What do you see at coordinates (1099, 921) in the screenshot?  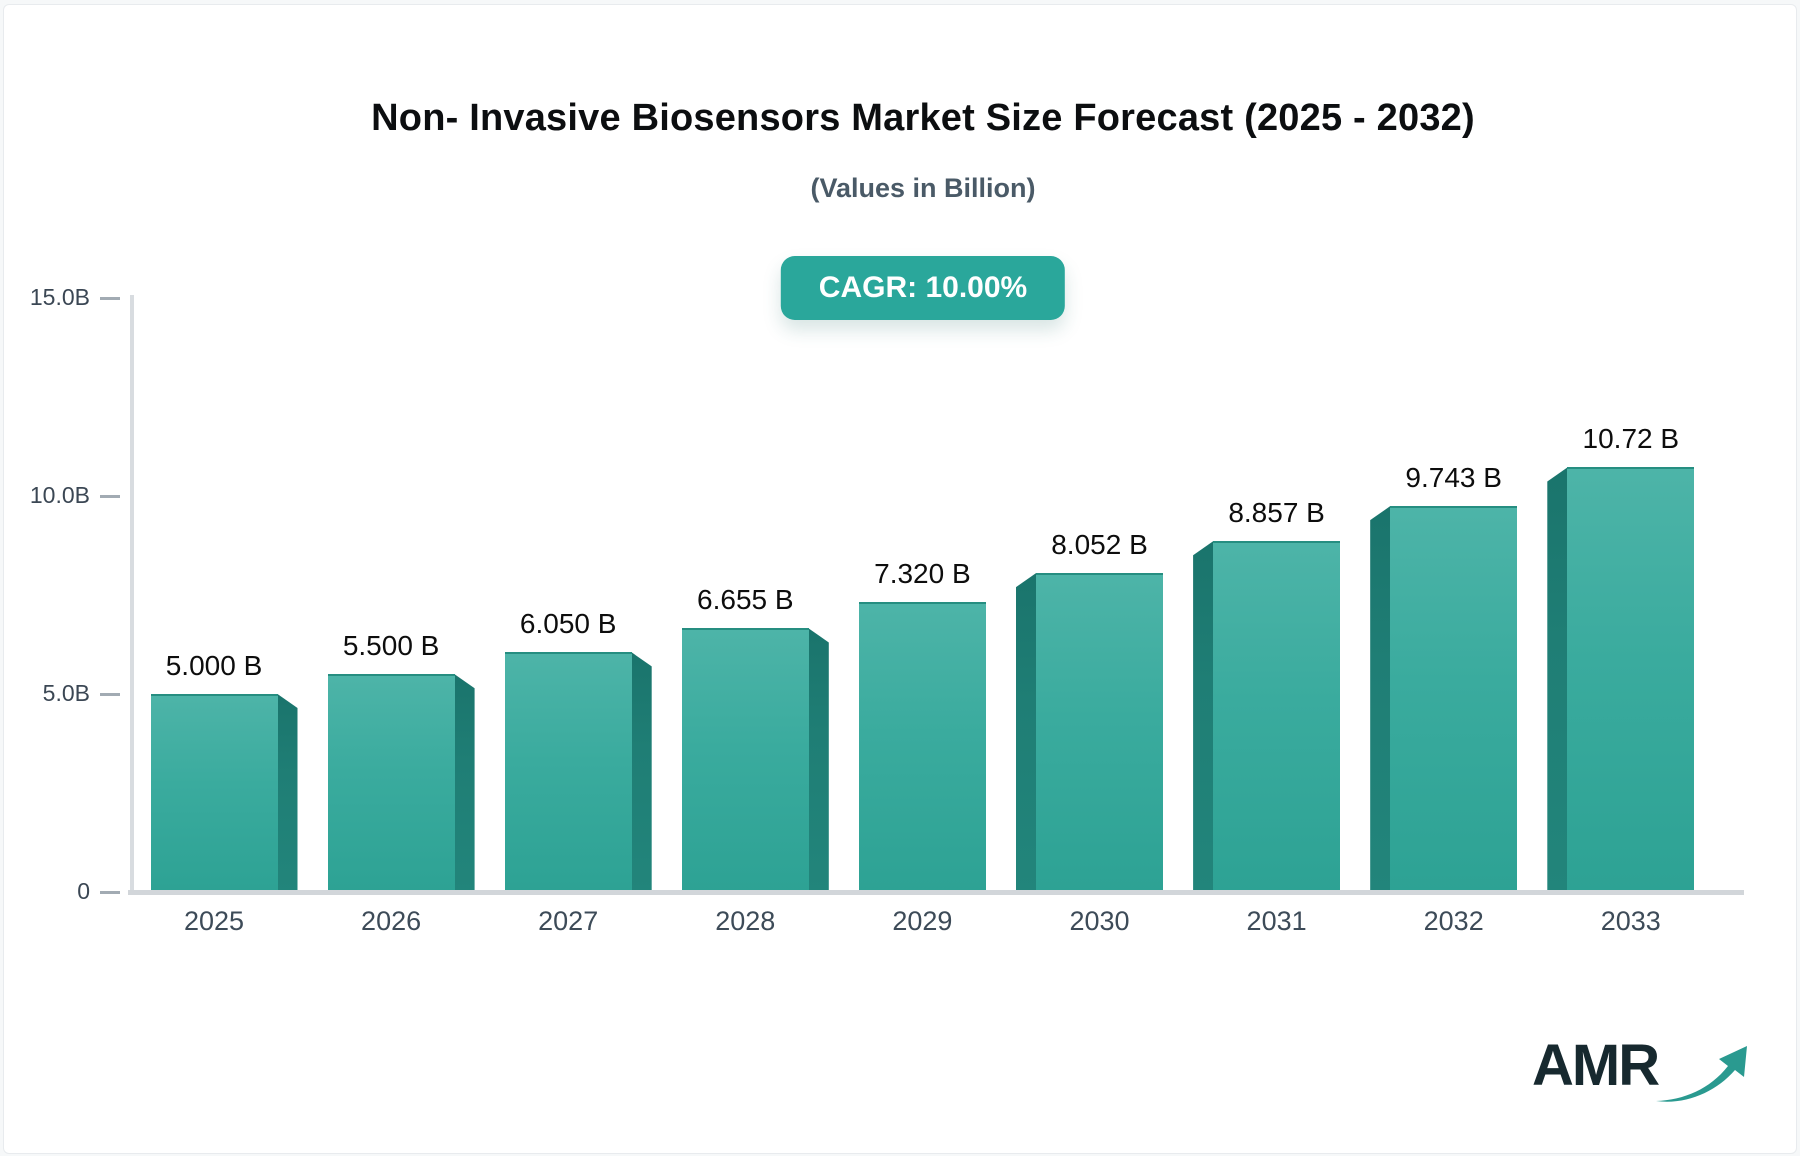 I see `x-tick-label: 2030` at bounding box center [1099, 921].